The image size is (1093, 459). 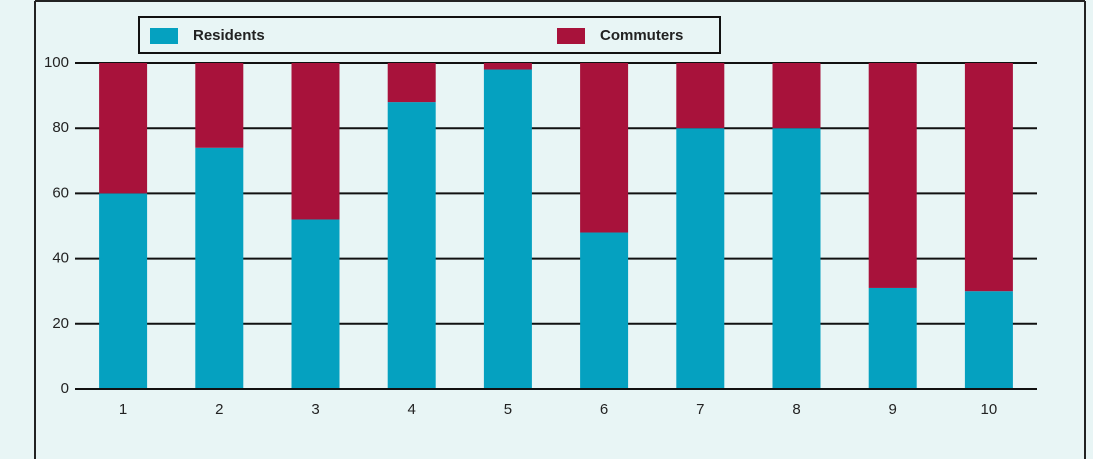 What do you see at coordinates (796, 409) in the screenshot?
I see `x-tick-label: 8` at bounding box center [796, 409].